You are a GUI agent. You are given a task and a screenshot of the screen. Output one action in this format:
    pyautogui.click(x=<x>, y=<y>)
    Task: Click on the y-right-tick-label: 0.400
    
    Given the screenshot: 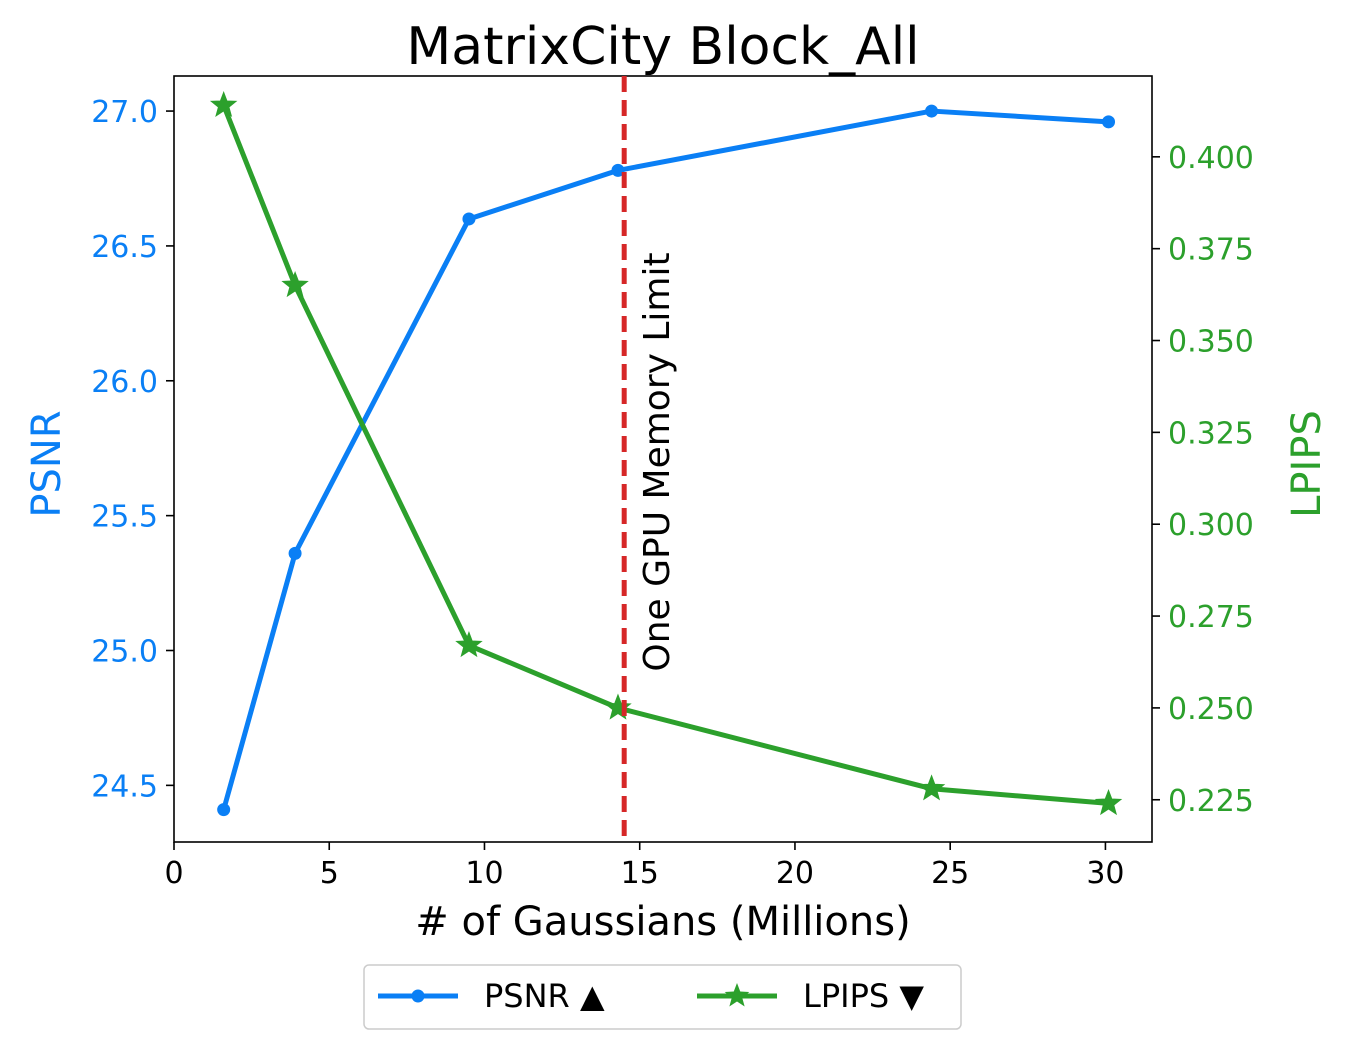 What is the action you would take?
    pyautogui.click(x=1211, y=158)
    